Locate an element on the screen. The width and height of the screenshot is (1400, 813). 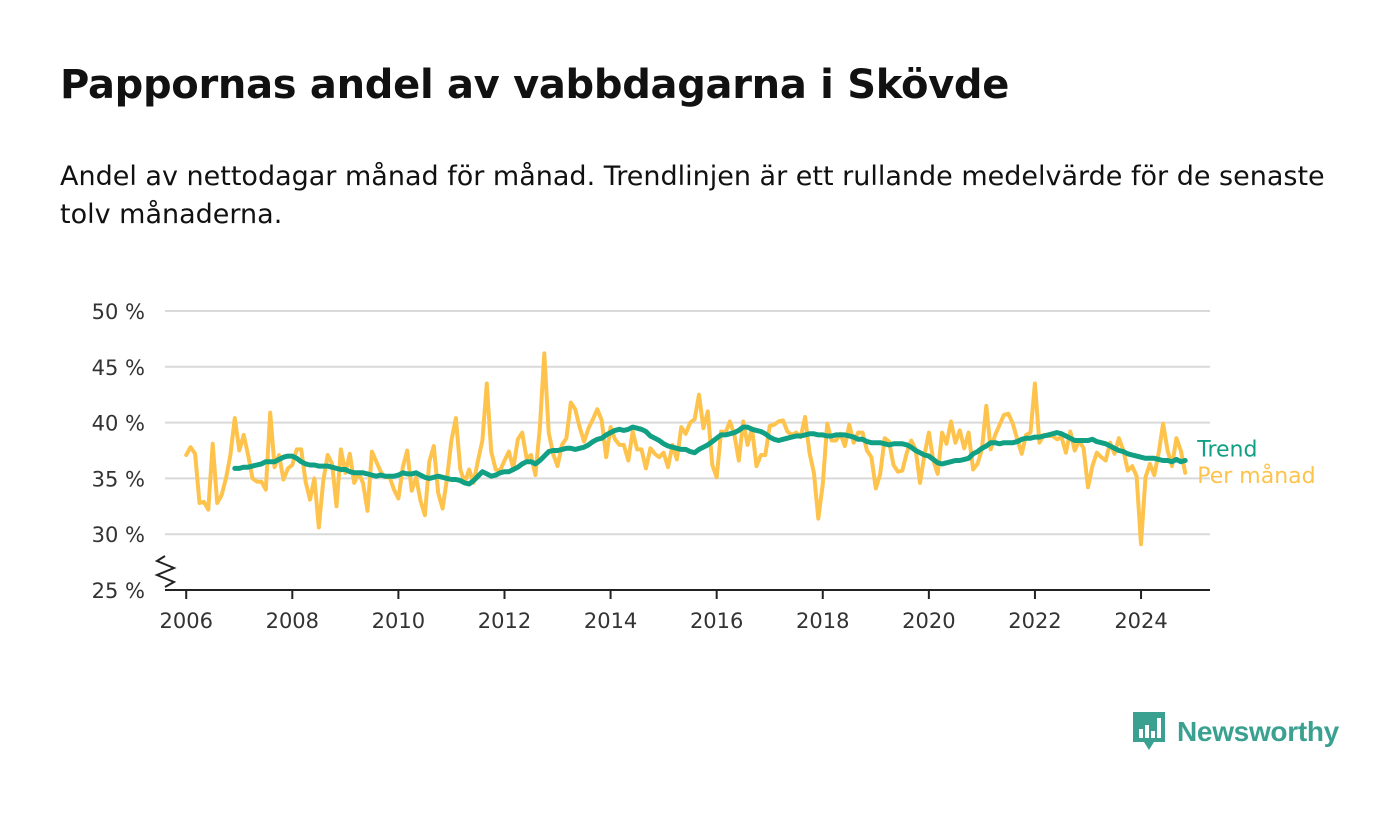
x-axis: 2006 2008 2010 2012 2014 2016 2018 2020 2022 2024 is located at coordinates (682, 594).